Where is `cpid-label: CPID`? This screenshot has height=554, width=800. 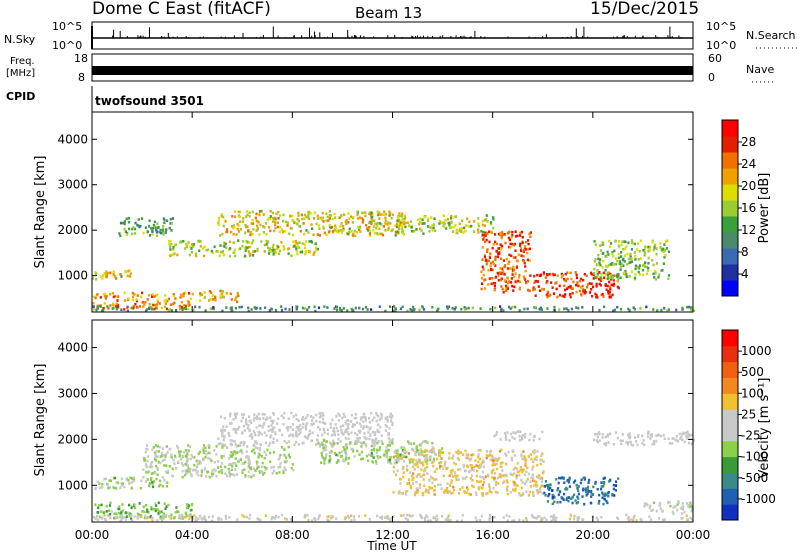
cpid-label: CPID is located at coordinates (20, 96).